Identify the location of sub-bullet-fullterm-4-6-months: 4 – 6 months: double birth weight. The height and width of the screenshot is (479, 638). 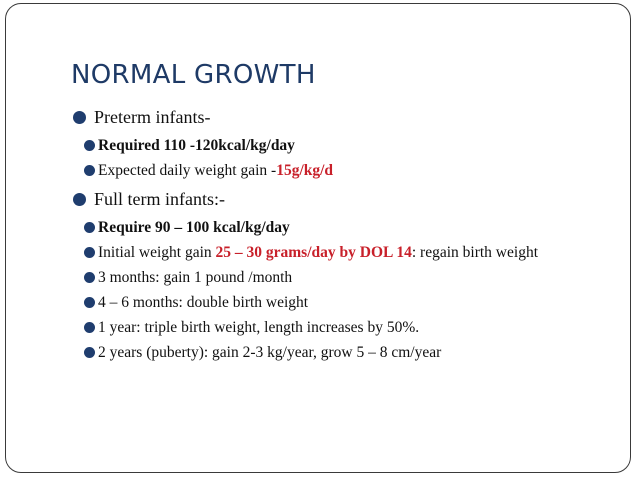
(348, 303).